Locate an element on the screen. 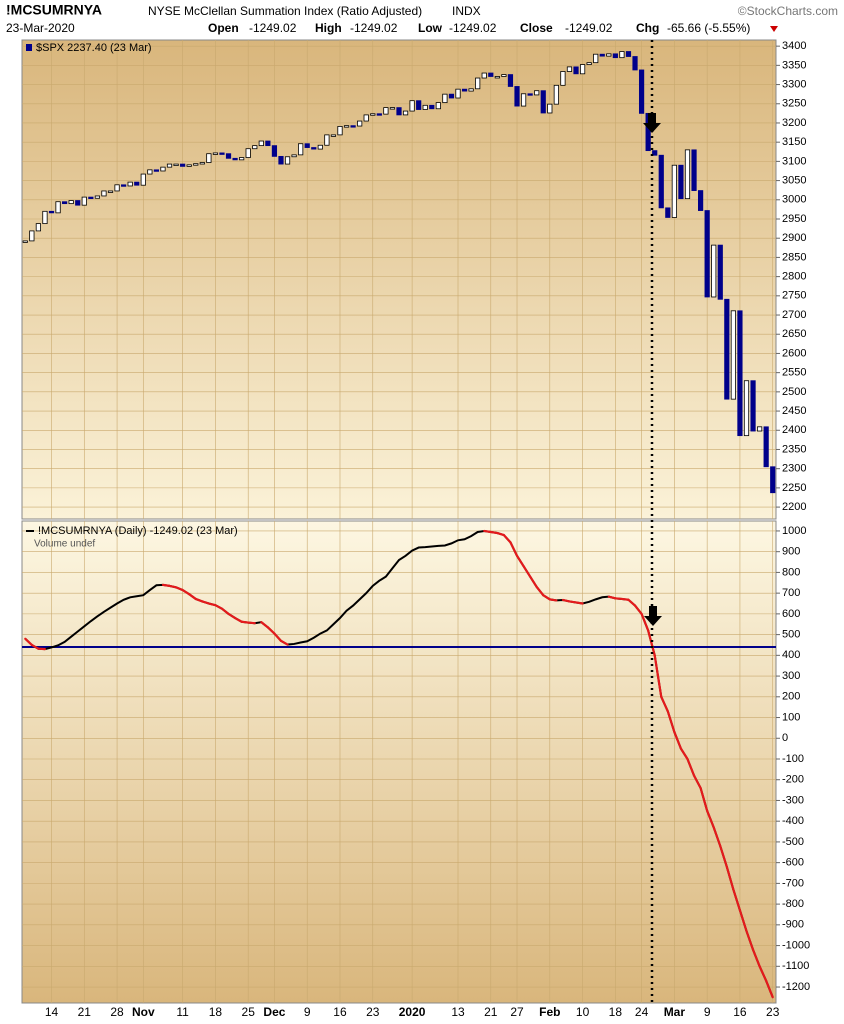 This screenshot has height=1024, width=844. x-tick-label: 14 is located at coordinates (52, 1012).